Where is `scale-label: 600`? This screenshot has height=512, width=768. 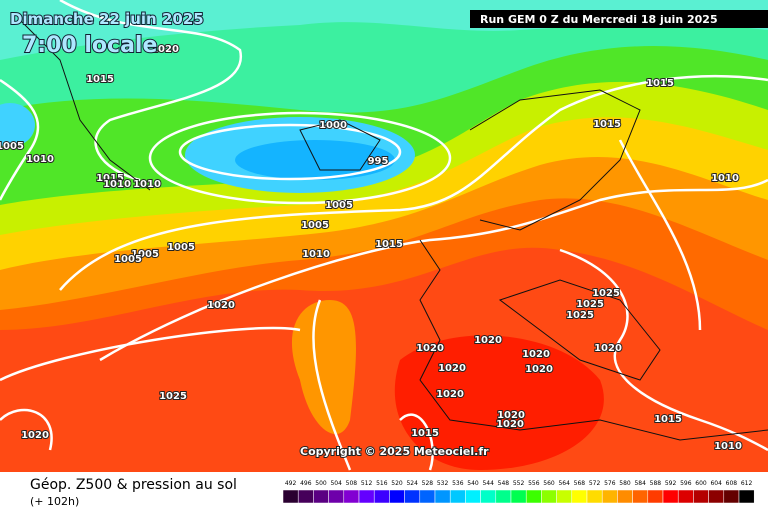 scale-label: 600 is located at coordinates (701, 483).